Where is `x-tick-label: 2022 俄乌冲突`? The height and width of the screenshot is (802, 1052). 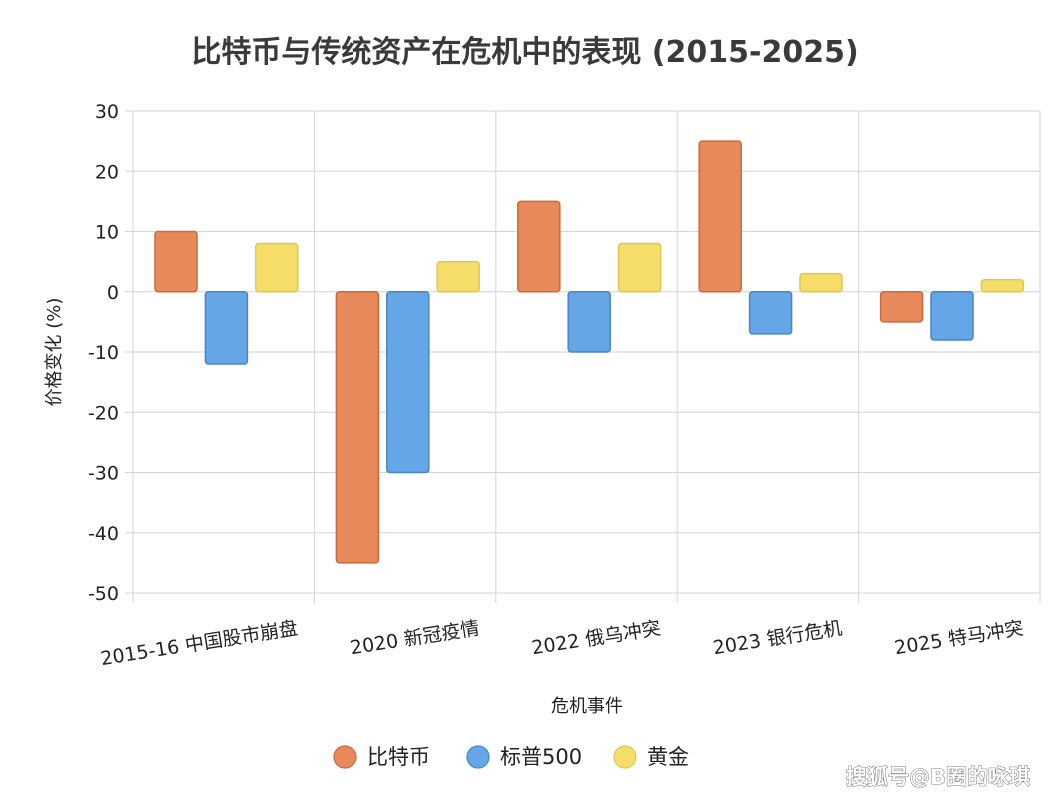 x-tick-label: 2022 俄乌冲突 is located at coordinates (596, 638).